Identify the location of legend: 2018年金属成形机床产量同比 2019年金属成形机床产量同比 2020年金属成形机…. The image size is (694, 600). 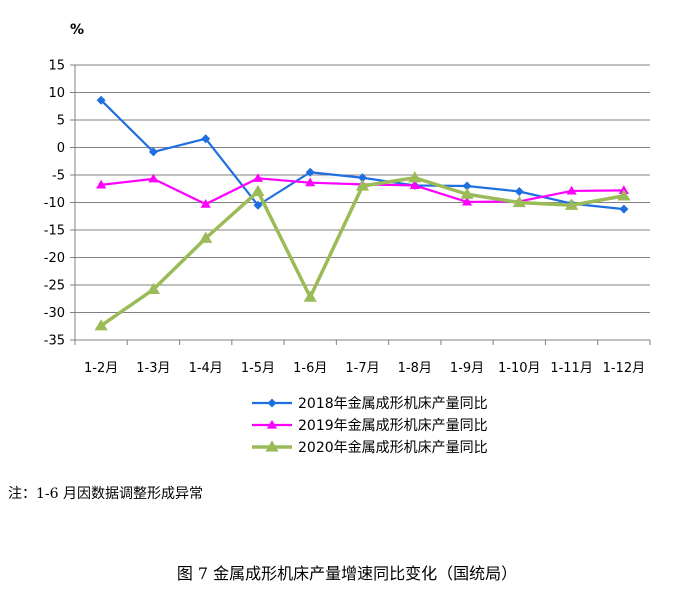
(370, 426).